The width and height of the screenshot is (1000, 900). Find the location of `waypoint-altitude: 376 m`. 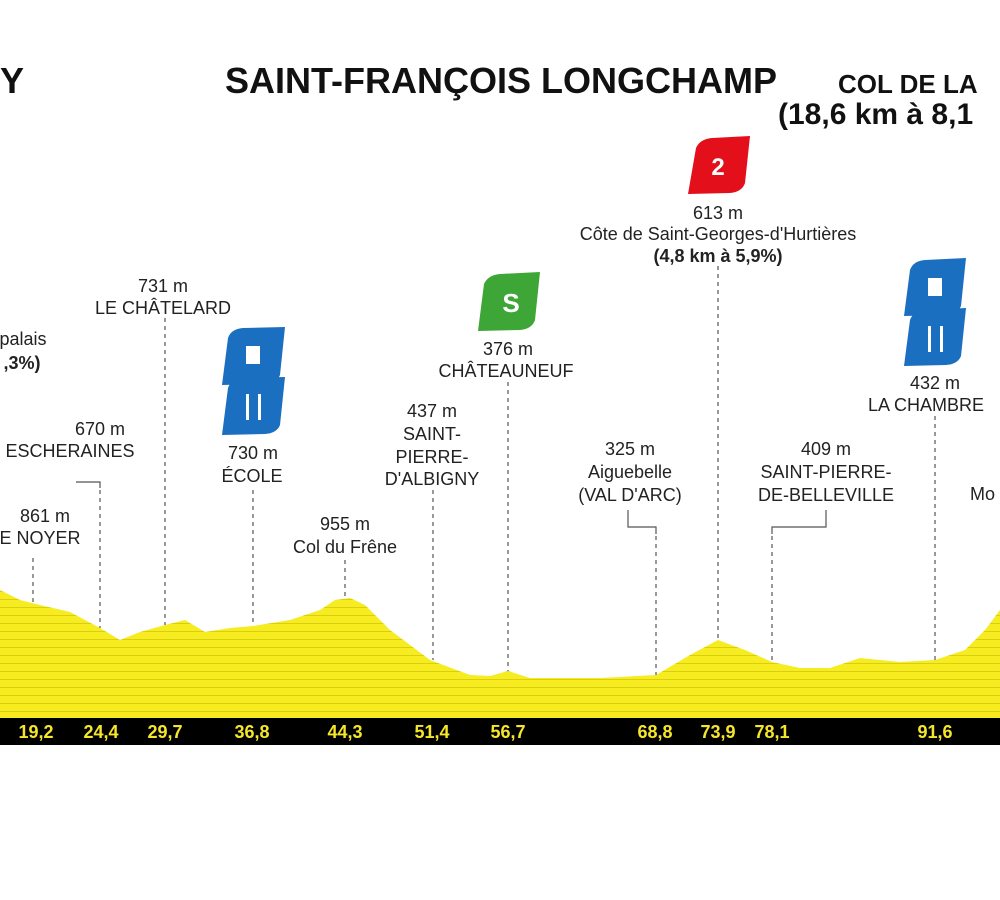

waypoint-altitude: 376 m is located at coordinates (508, 349).